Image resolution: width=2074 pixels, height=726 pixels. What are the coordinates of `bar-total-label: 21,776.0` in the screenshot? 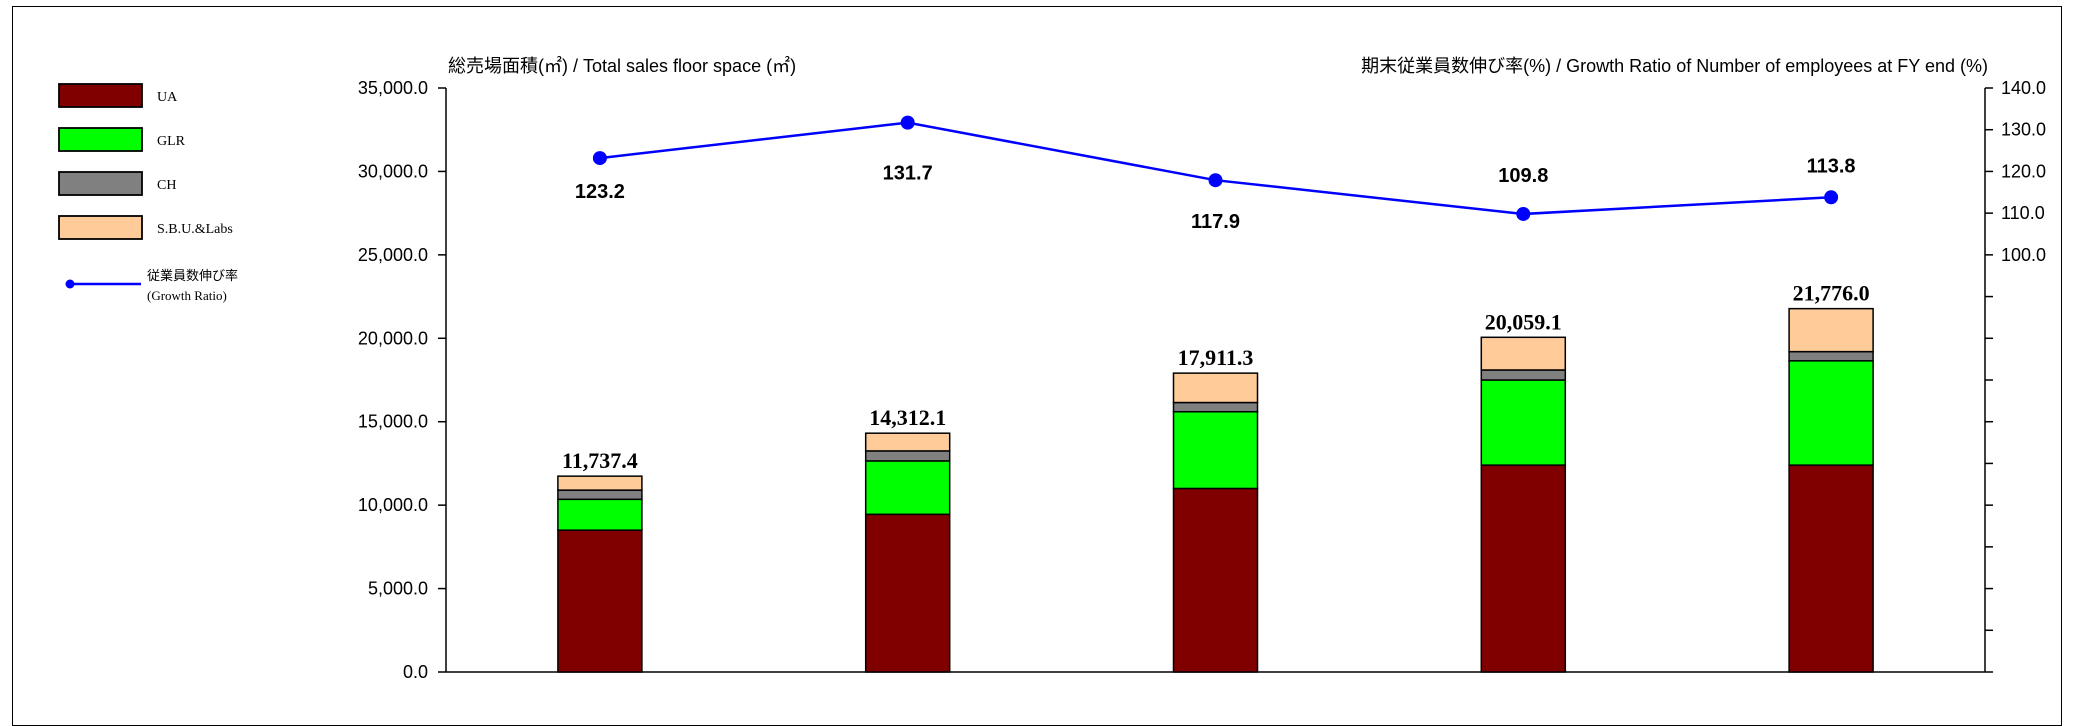 It's located at (1831, 293).